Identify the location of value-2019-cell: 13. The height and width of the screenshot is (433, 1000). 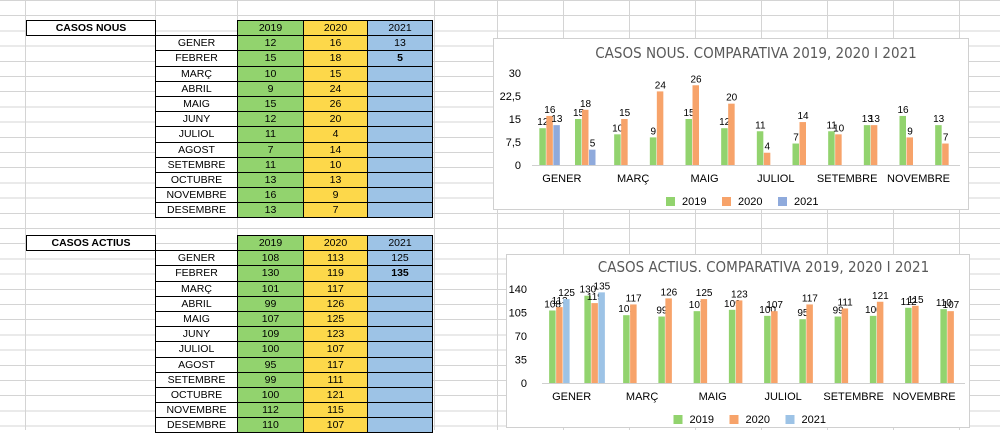
(270, 180).